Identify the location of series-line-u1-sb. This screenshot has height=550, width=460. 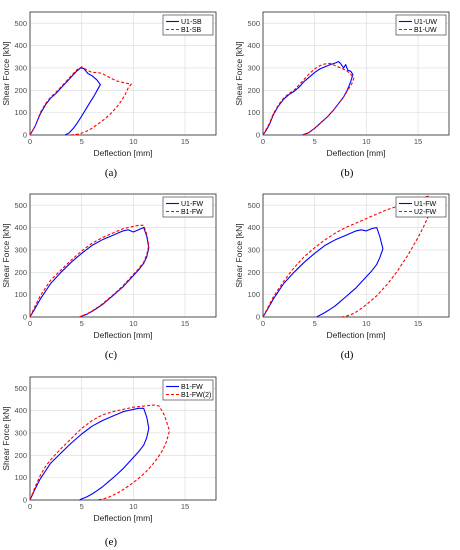
(65, 101).